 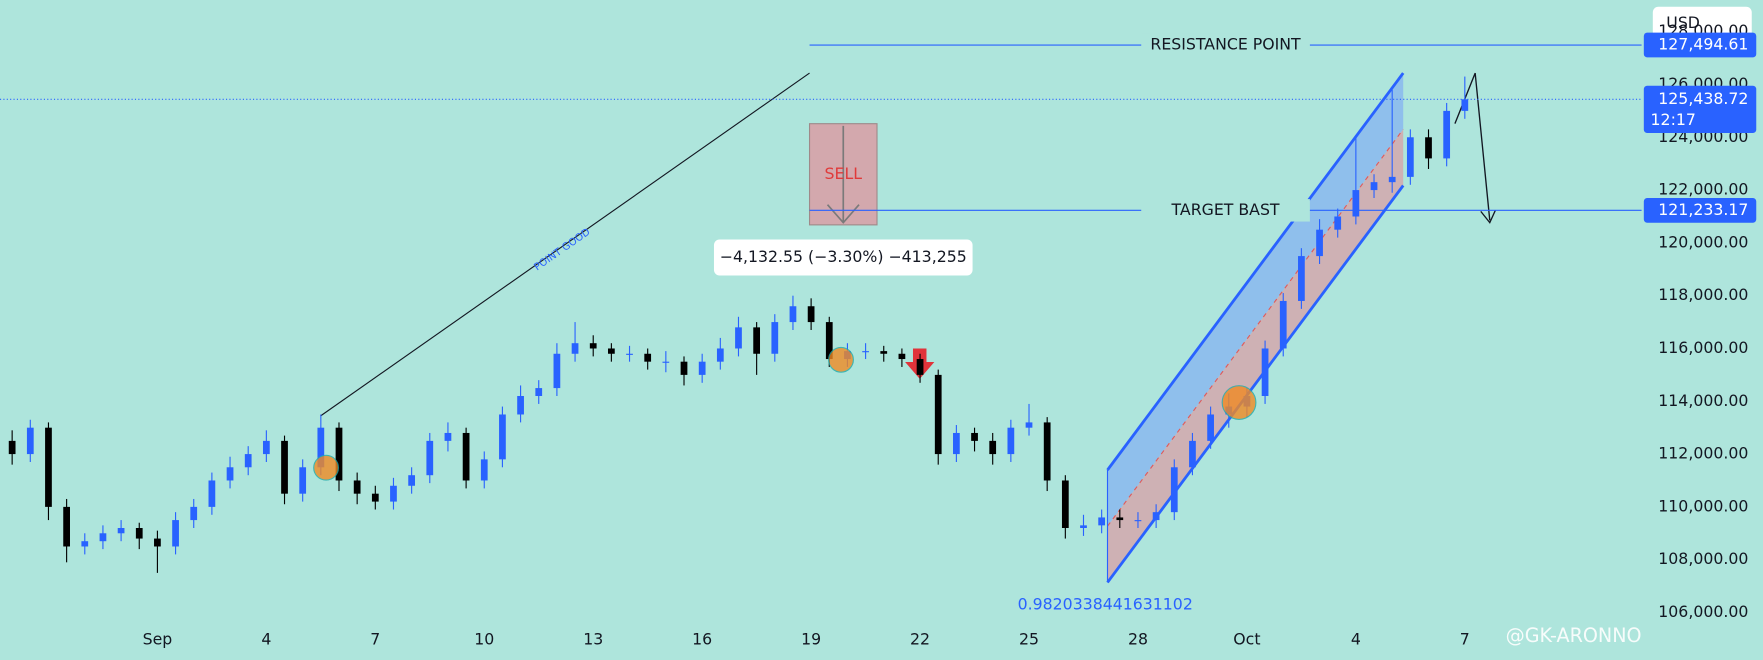 I want to click on y-tick-label: 108,000.00, so click(x=1703, y=558).